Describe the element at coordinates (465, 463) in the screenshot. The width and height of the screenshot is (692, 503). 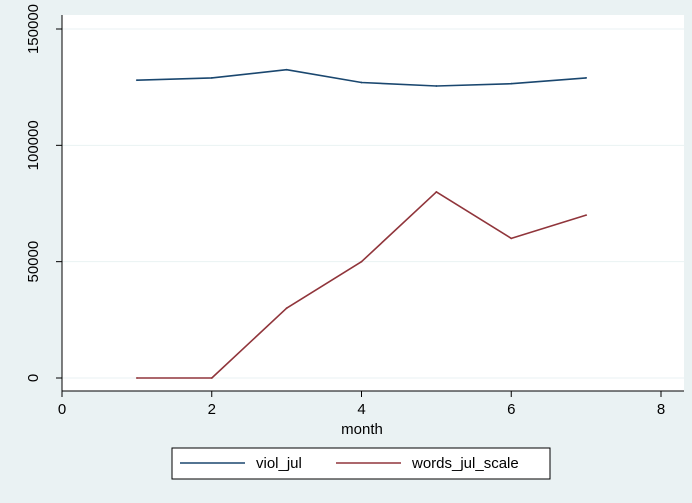
I see `legend-label-words-jul-scale: words_jul_scale` at that location.